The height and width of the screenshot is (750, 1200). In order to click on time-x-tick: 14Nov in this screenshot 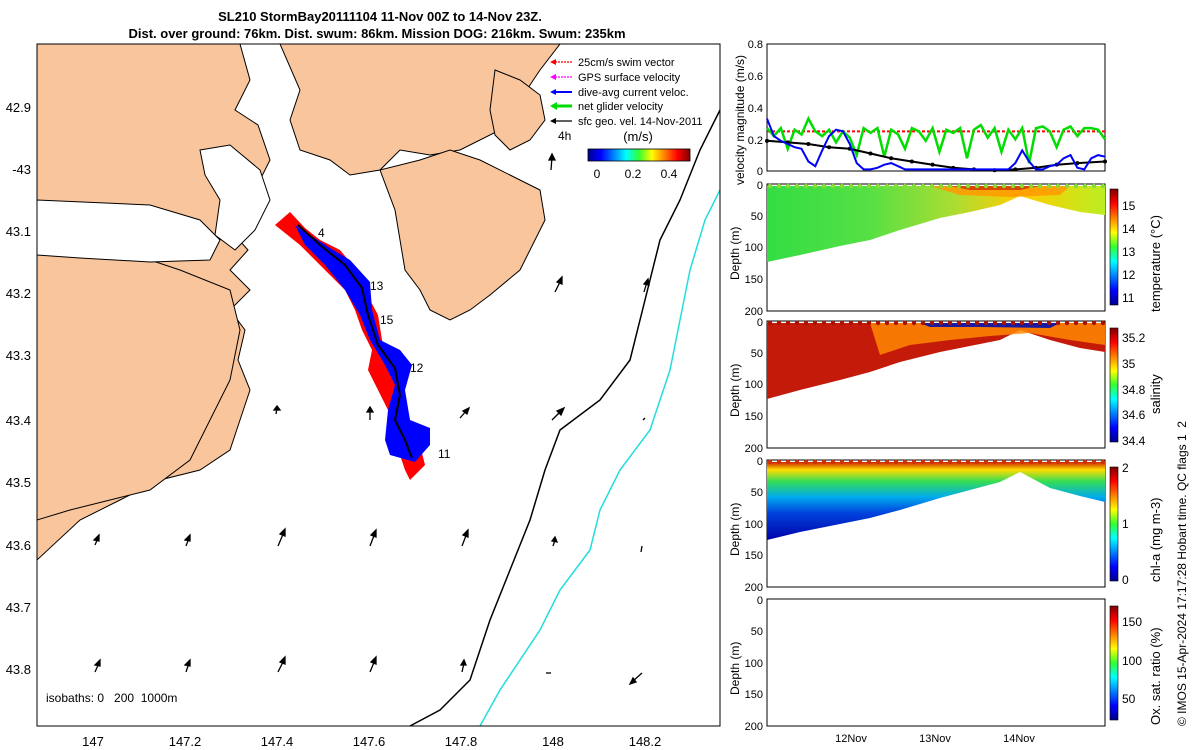, I will do `click(1019, 739)`.